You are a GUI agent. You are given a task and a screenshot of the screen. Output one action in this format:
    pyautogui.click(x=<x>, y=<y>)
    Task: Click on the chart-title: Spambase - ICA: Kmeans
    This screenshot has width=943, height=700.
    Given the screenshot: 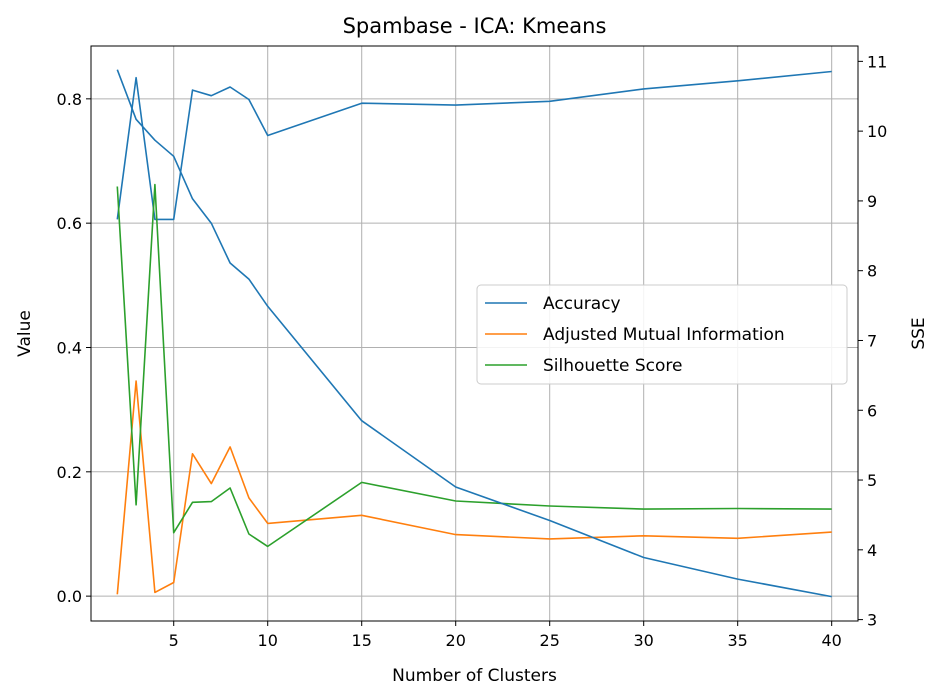 What is the action you would take?
    pyautogui.click(x=475, y=26)
    